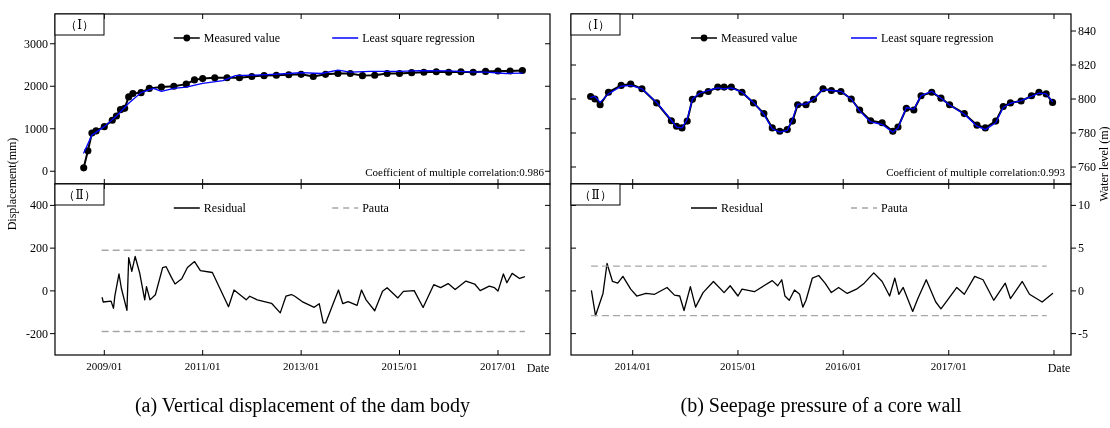 The width and height of the screenshot is (1110, 428). What do you see at coordinates (1103, 164) in the screenshot?
I see `y2-axis-title: Water level (m)` at bounding box center [1103, 164].